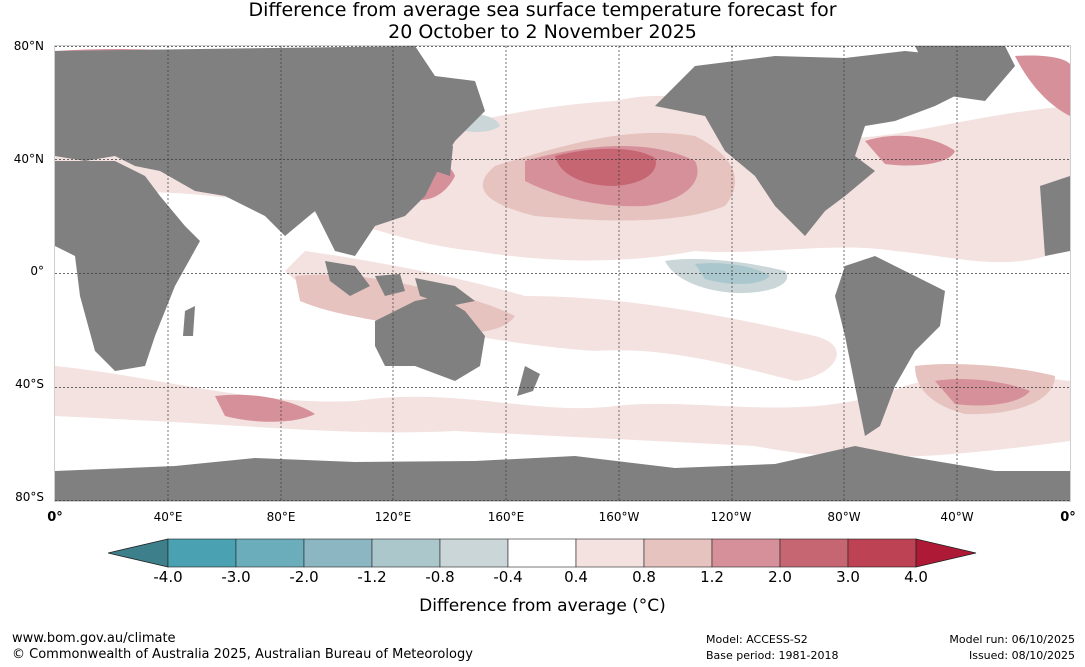 The height and width of the screenshot is (667, 1085). I want to click on lon-label-160e: 160°E, so click(506, 517).